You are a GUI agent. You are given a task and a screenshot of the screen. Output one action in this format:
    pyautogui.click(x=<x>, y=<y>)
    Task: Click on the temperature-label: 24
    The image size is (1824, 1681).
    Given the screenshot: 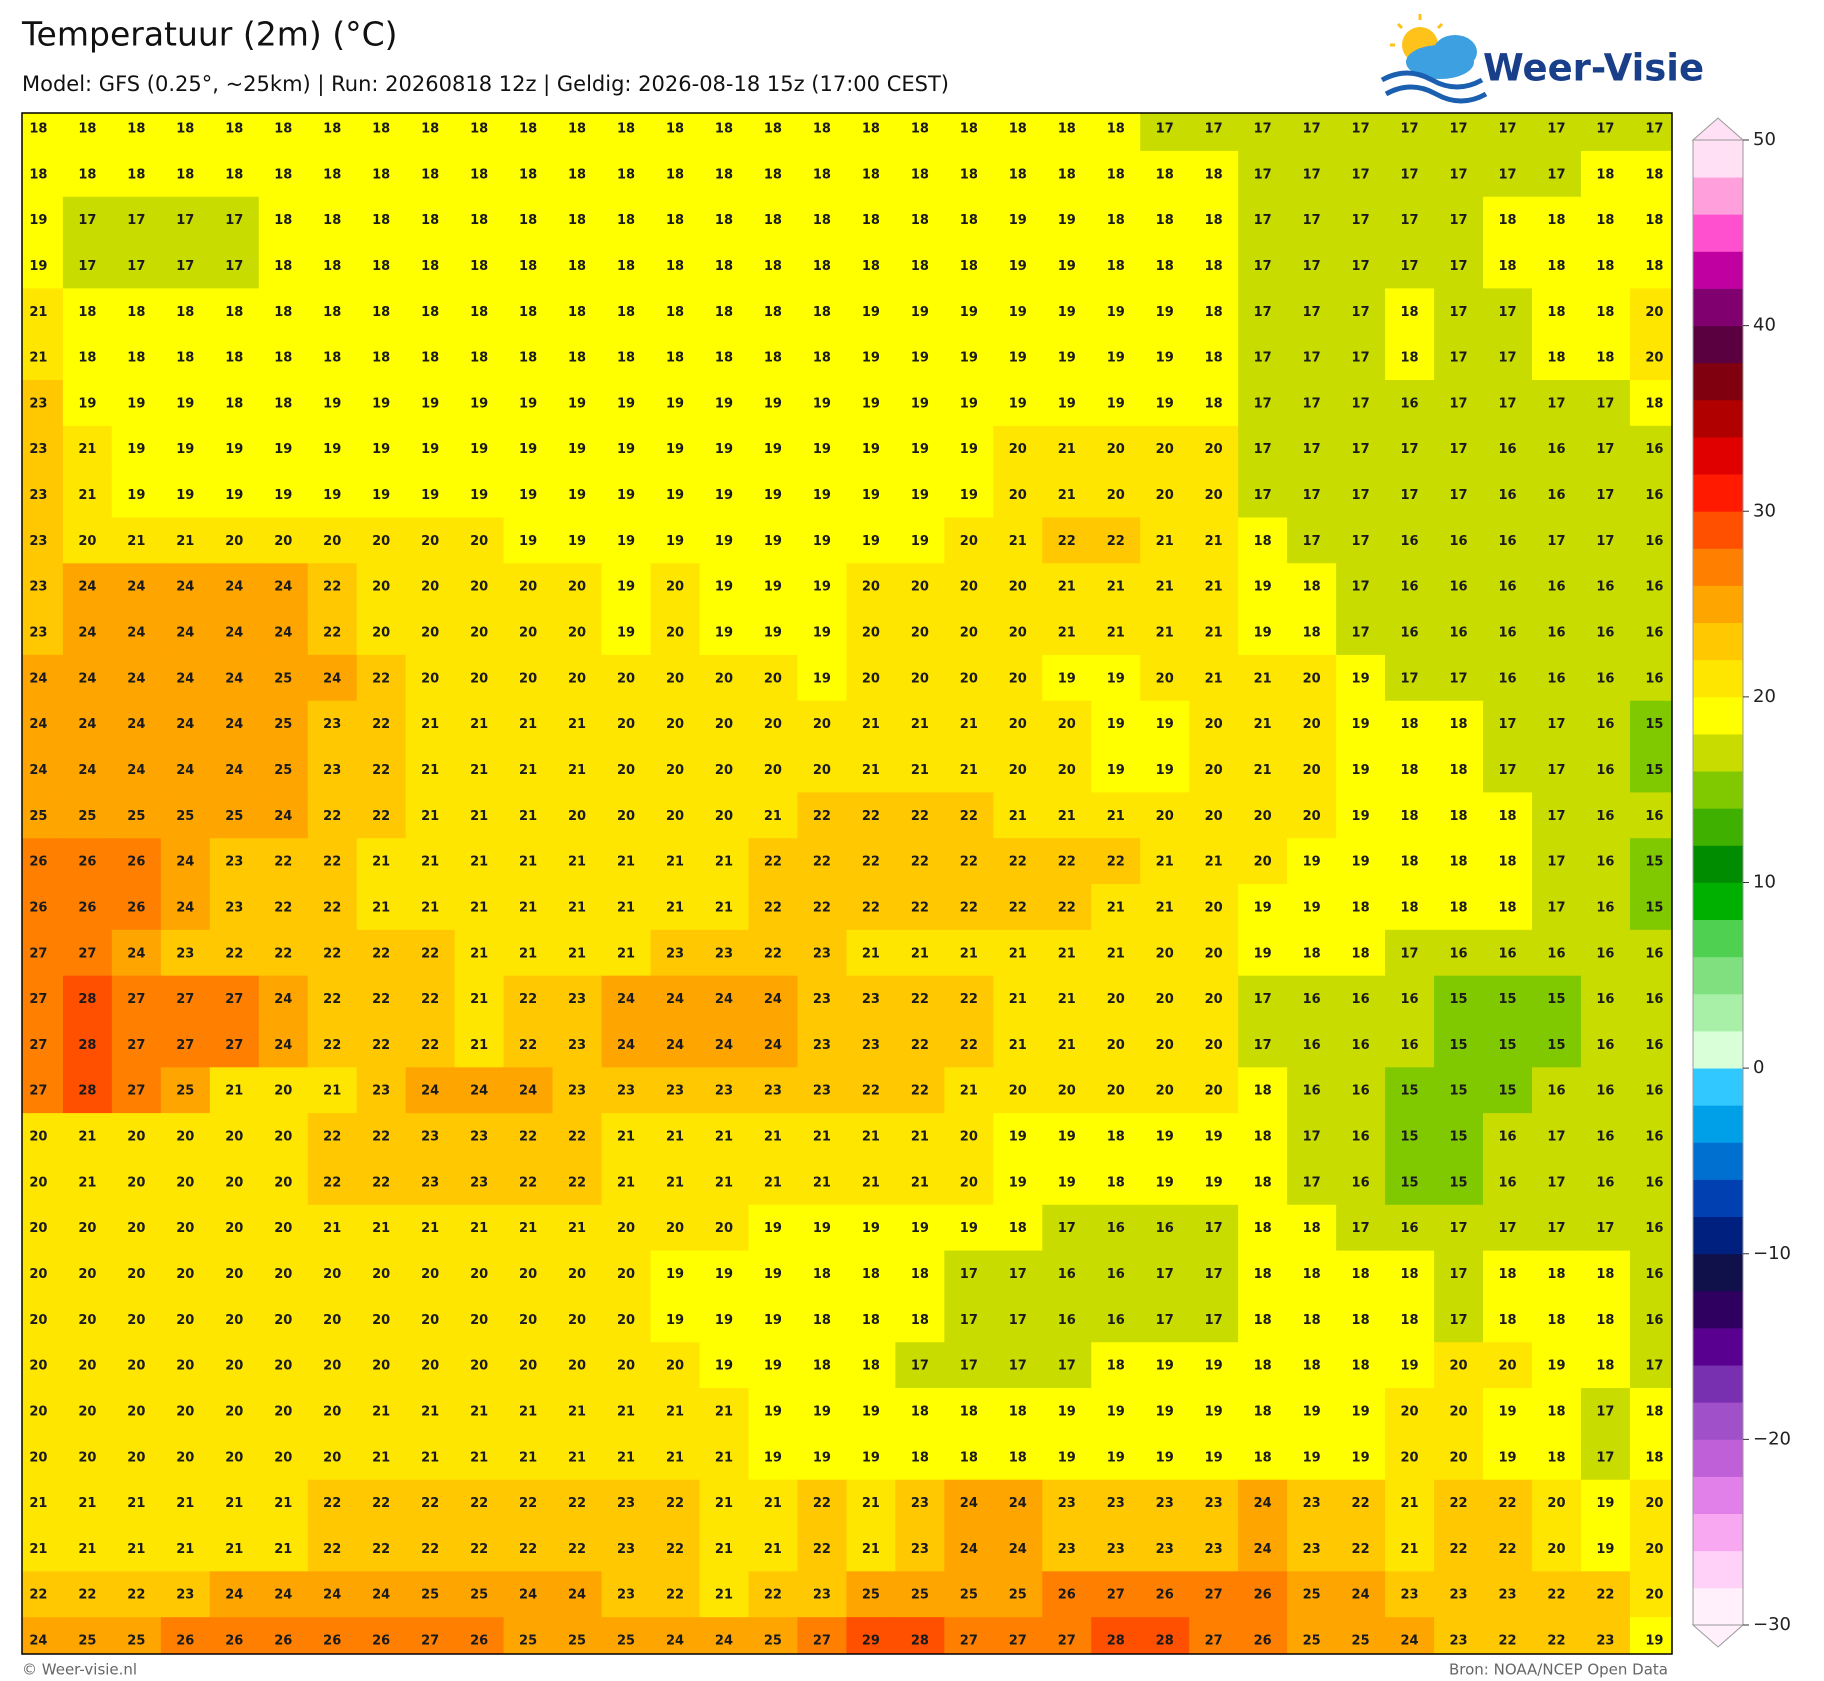 What is the action you would take?
    pyautogui.click(x=234, y=1595)
    